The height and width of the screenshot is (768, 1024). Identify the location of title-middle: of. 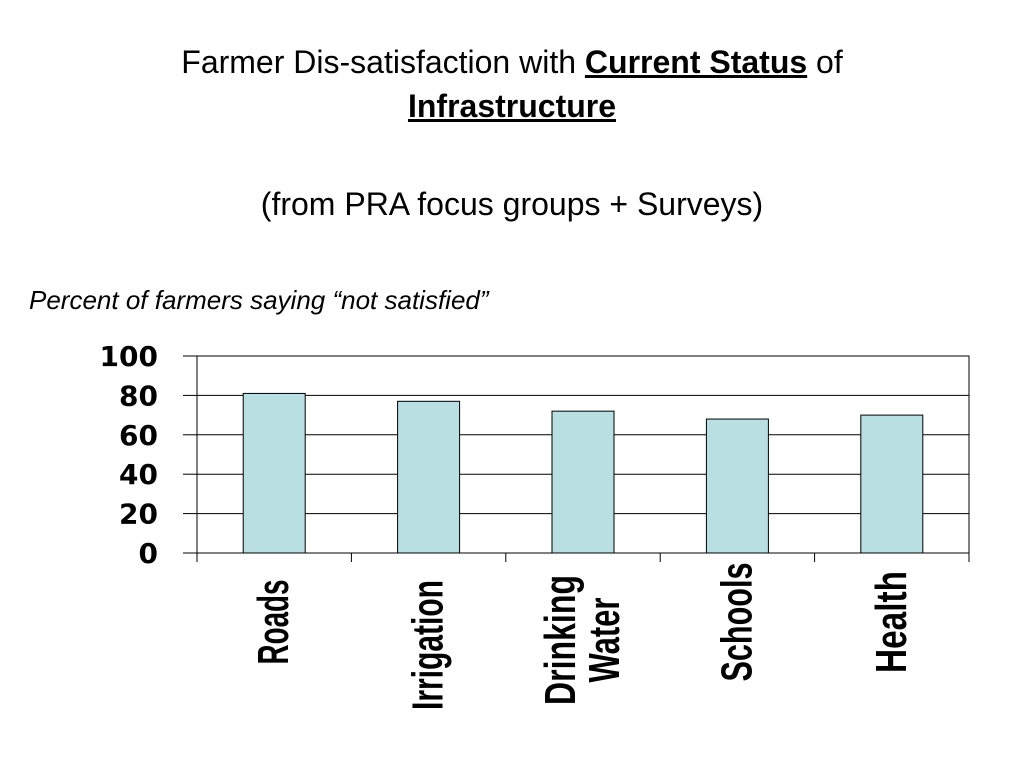
(825, 62).